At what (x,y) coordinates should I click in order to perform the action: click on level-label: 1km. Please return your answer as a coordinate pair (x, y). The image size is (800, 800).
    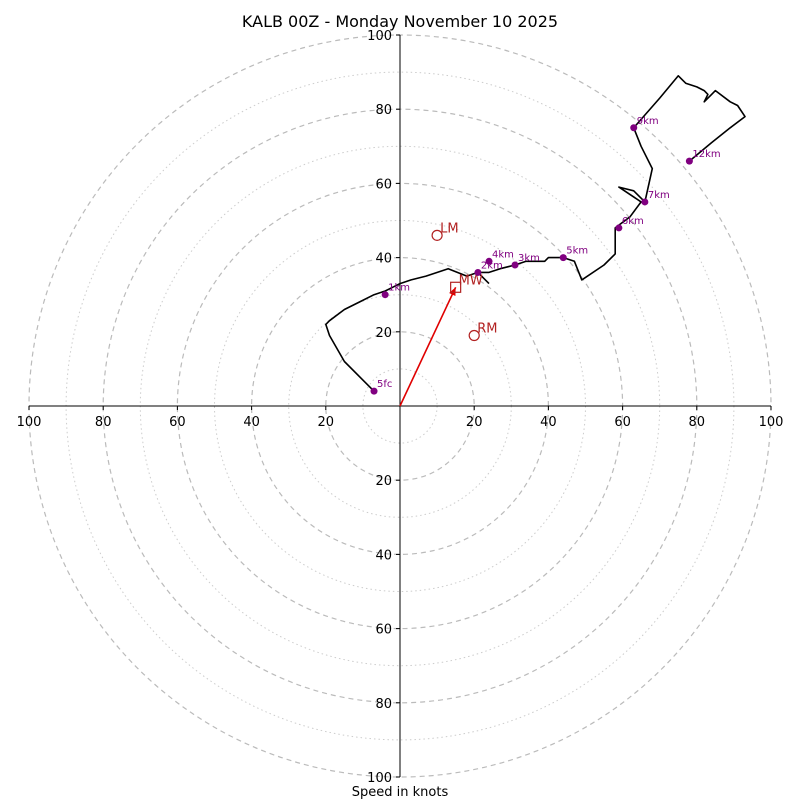
    Looking at the image, I should click on (399, 288).